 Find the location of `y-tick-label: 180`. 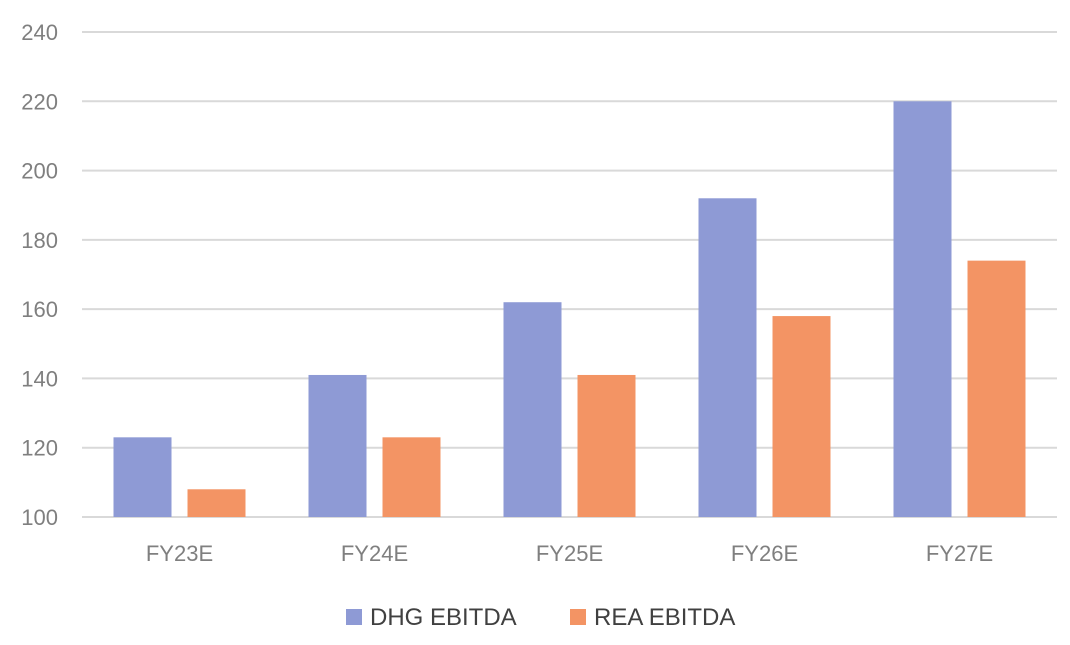

y-tick-label: 180 is located at coordinates (39, 240).